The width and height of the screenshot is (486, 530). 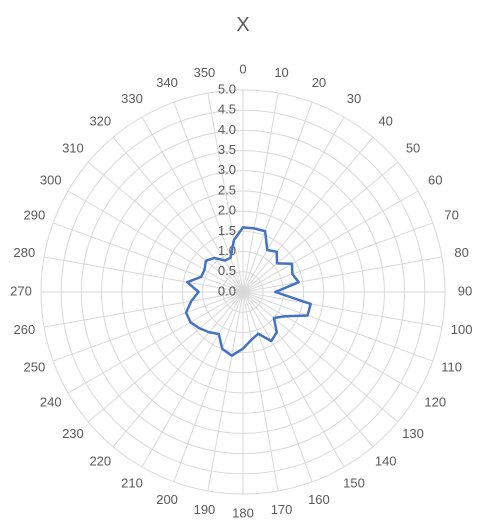 What do you see at coordinates (205, 72) in the screenshot?
I see `angle-tick-label: 350` at bounding box center [205, 72].